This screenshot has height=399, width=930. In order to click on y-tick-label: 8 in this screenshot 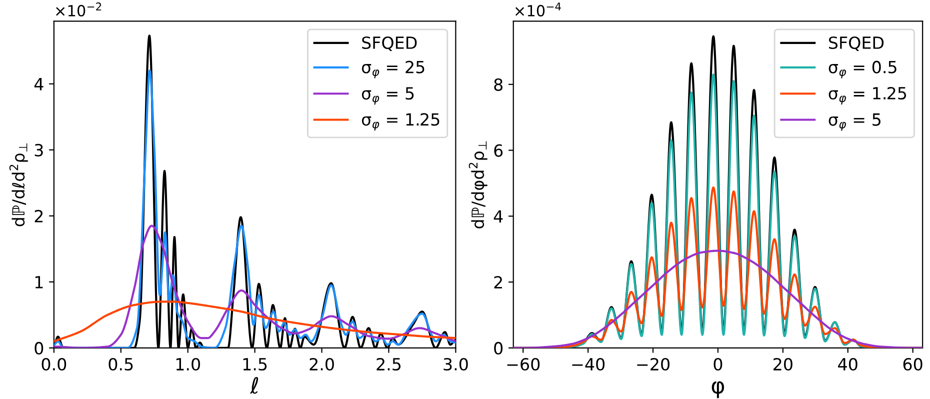, I will do `click(498, 84)`.